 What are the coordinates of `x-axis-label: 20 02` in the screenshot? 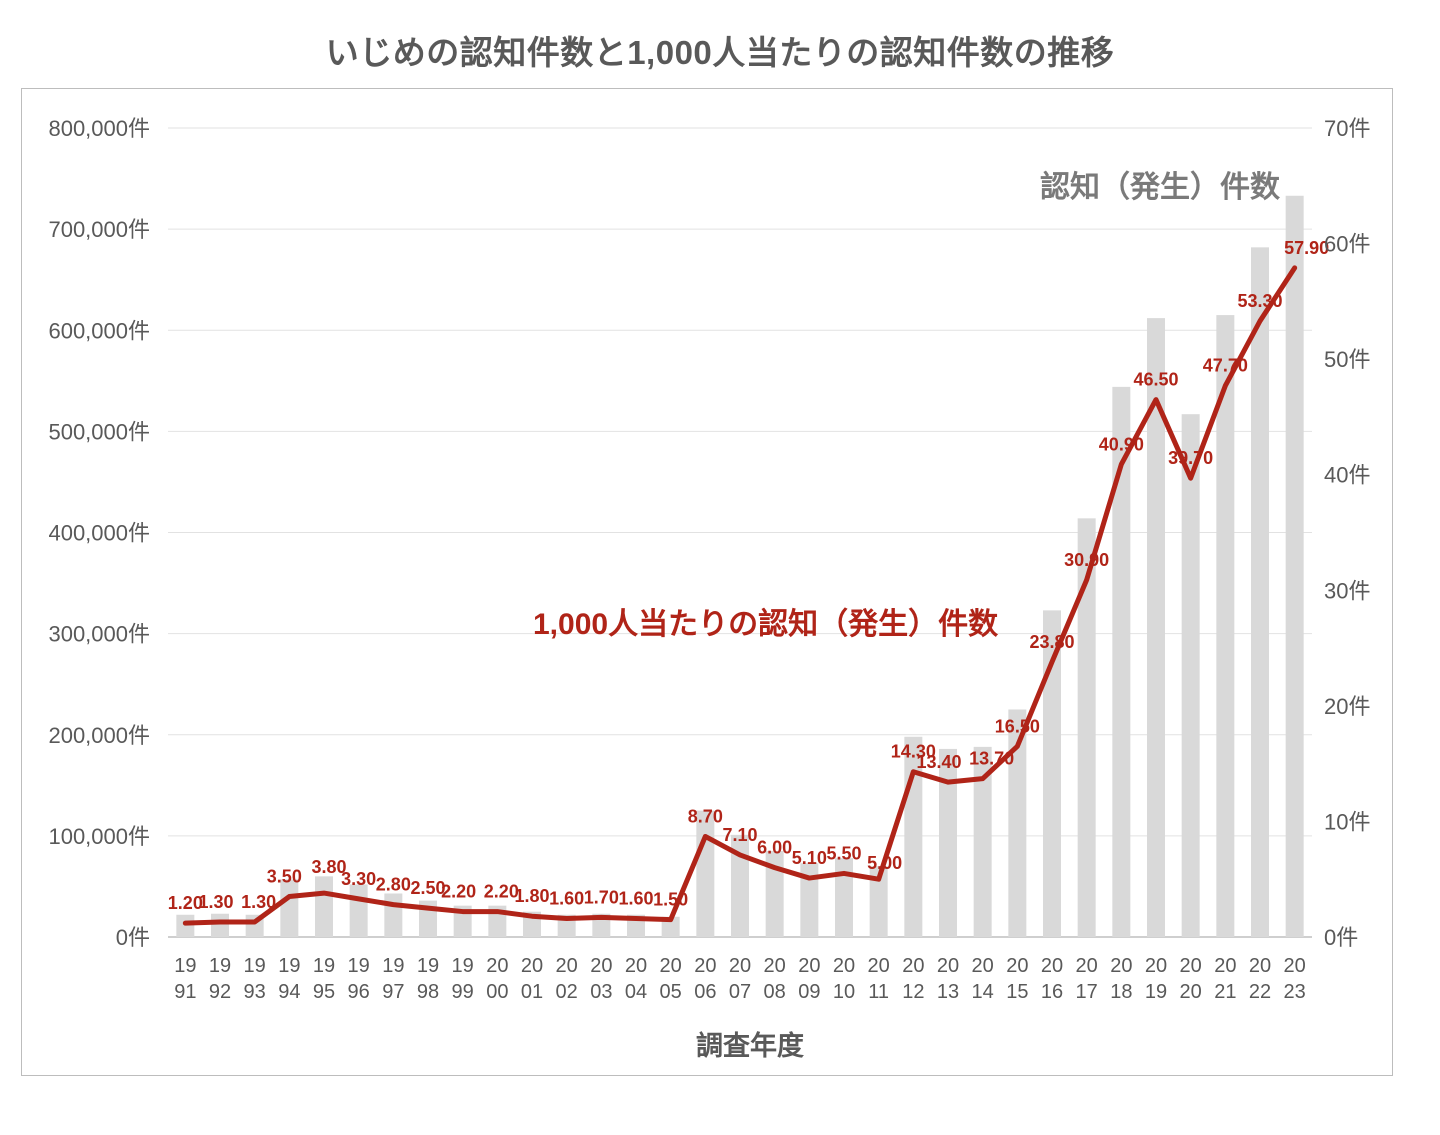 It's located at (567, 979).